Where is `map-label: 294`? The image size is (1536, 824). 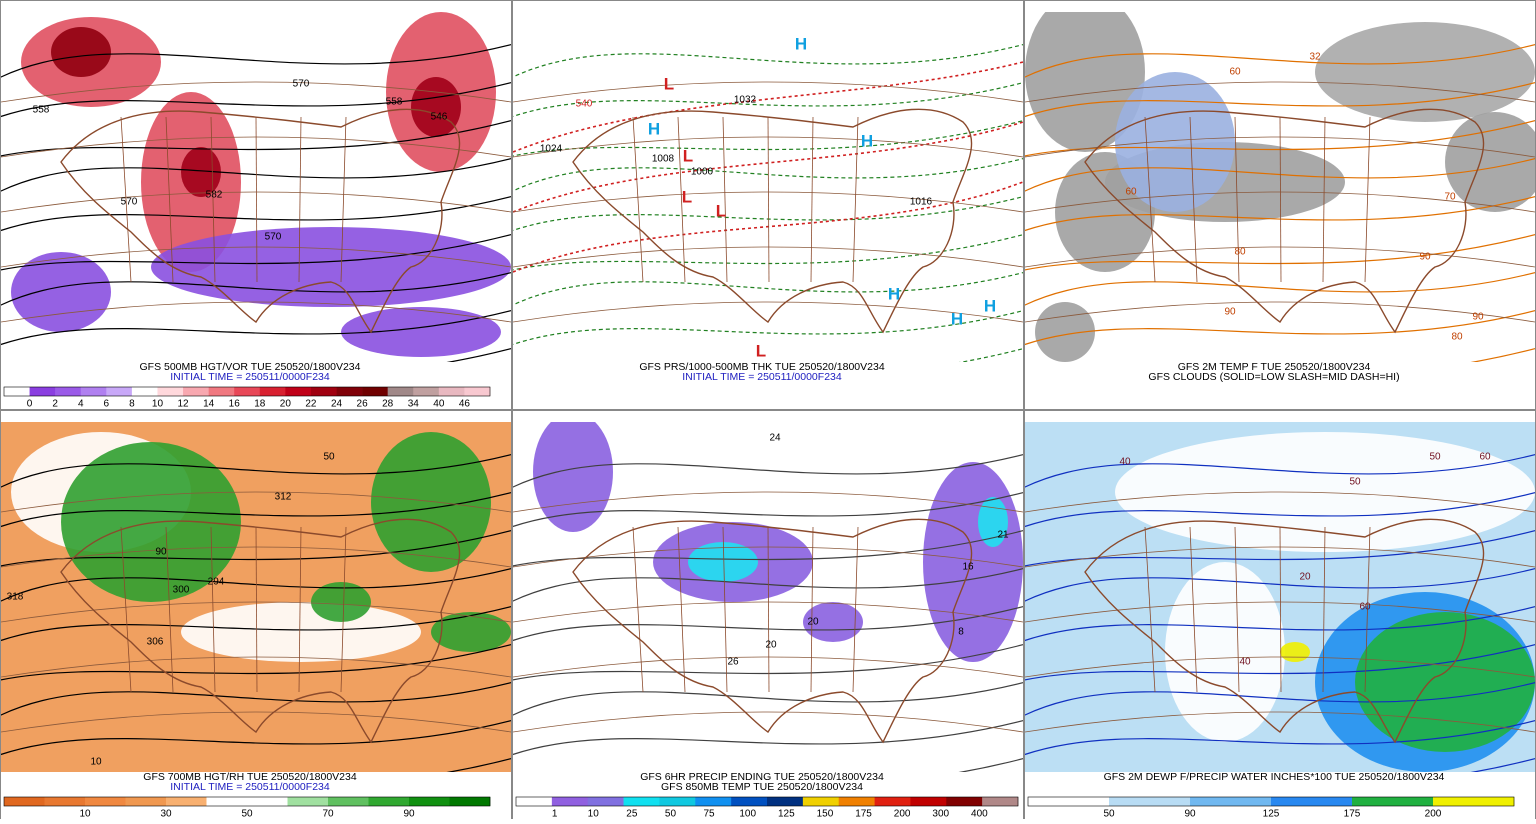
map-label: 294 is located at coordinates (216, 582).